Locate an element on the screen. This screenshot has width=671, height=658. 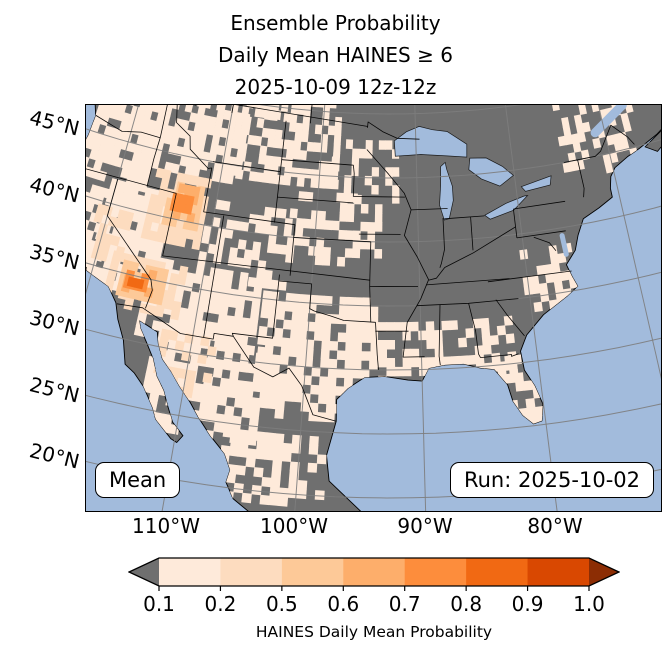
colorbar-tick-label: 0.5 is located at coordinates (281, 604).